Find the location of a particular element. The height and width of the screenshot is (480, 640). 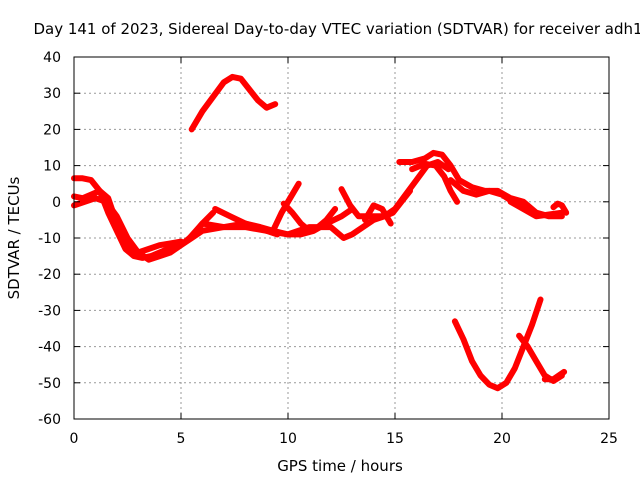

x-tick-label: 15 is located at coordinates (395, 439).